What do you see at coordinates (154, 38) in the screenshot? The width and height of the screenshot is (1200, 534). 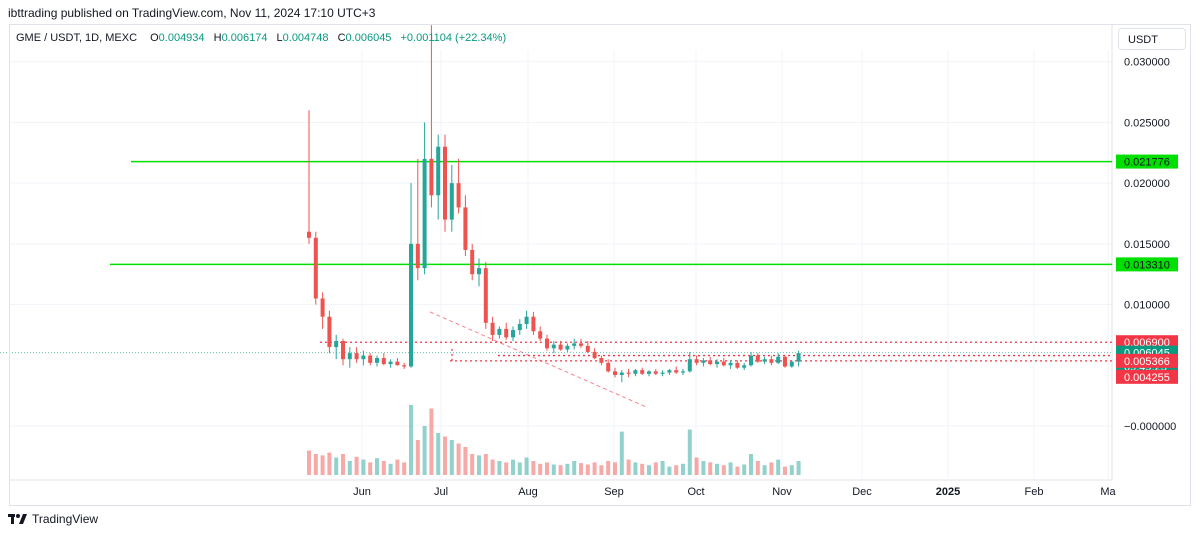 I see `open-key: O` at bounding box center [154, 38].